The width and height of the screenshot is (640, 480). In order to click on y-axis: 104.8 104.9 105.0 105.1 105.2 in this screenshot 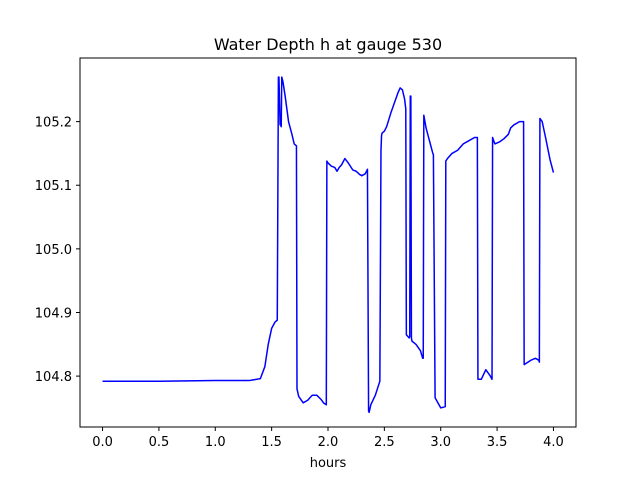, I will do `click(57, 250)`.